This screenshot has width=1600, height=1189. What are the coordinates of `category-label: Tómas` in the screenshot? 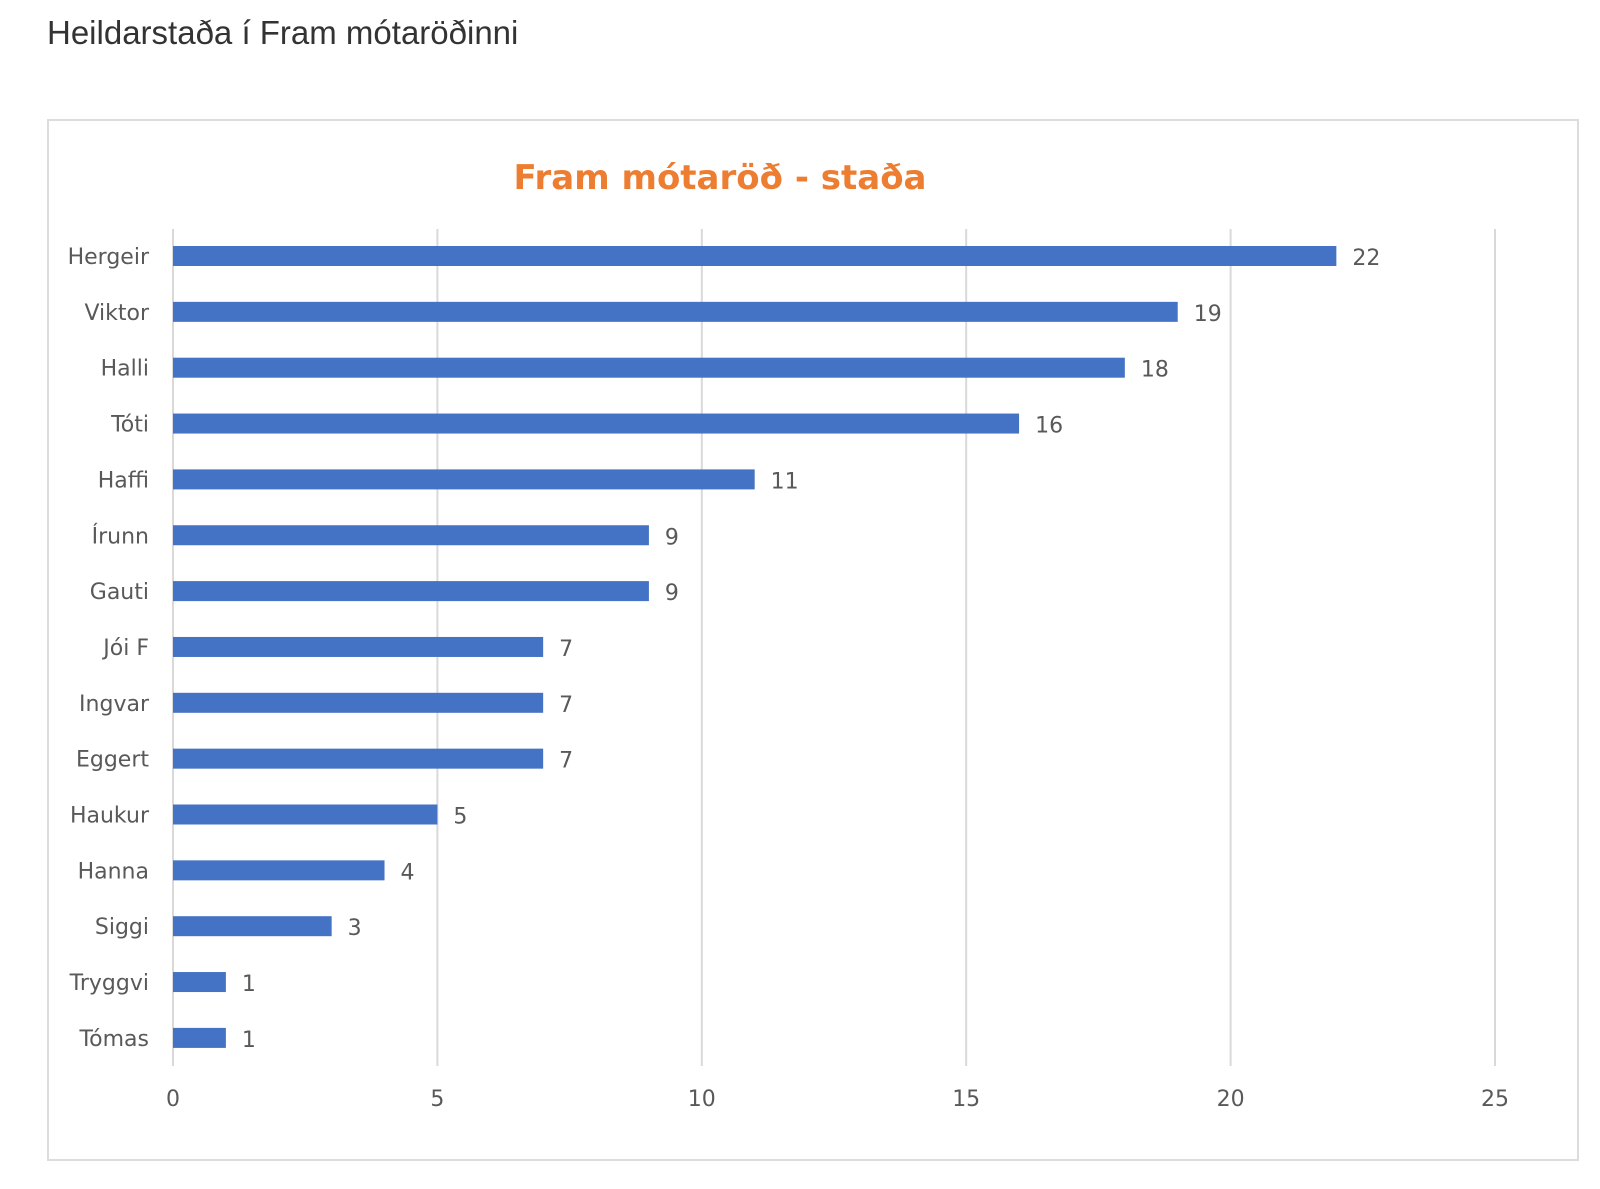 It's located at (113, 1039).